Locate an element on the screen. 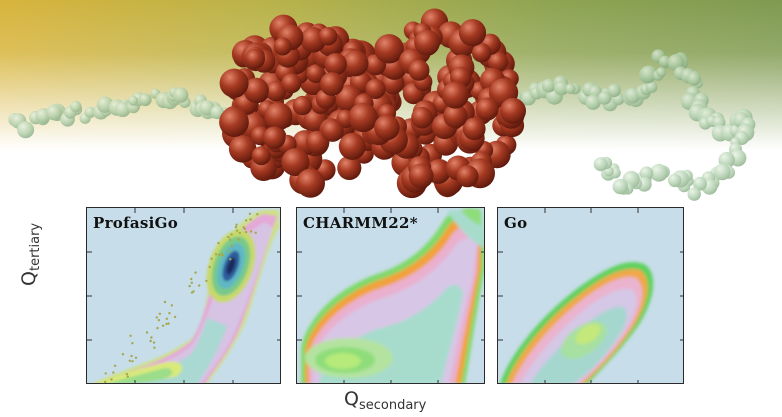 The height and width of the screenshot is (417, 782). panel-go: Go is located at coordinates (590, 295).